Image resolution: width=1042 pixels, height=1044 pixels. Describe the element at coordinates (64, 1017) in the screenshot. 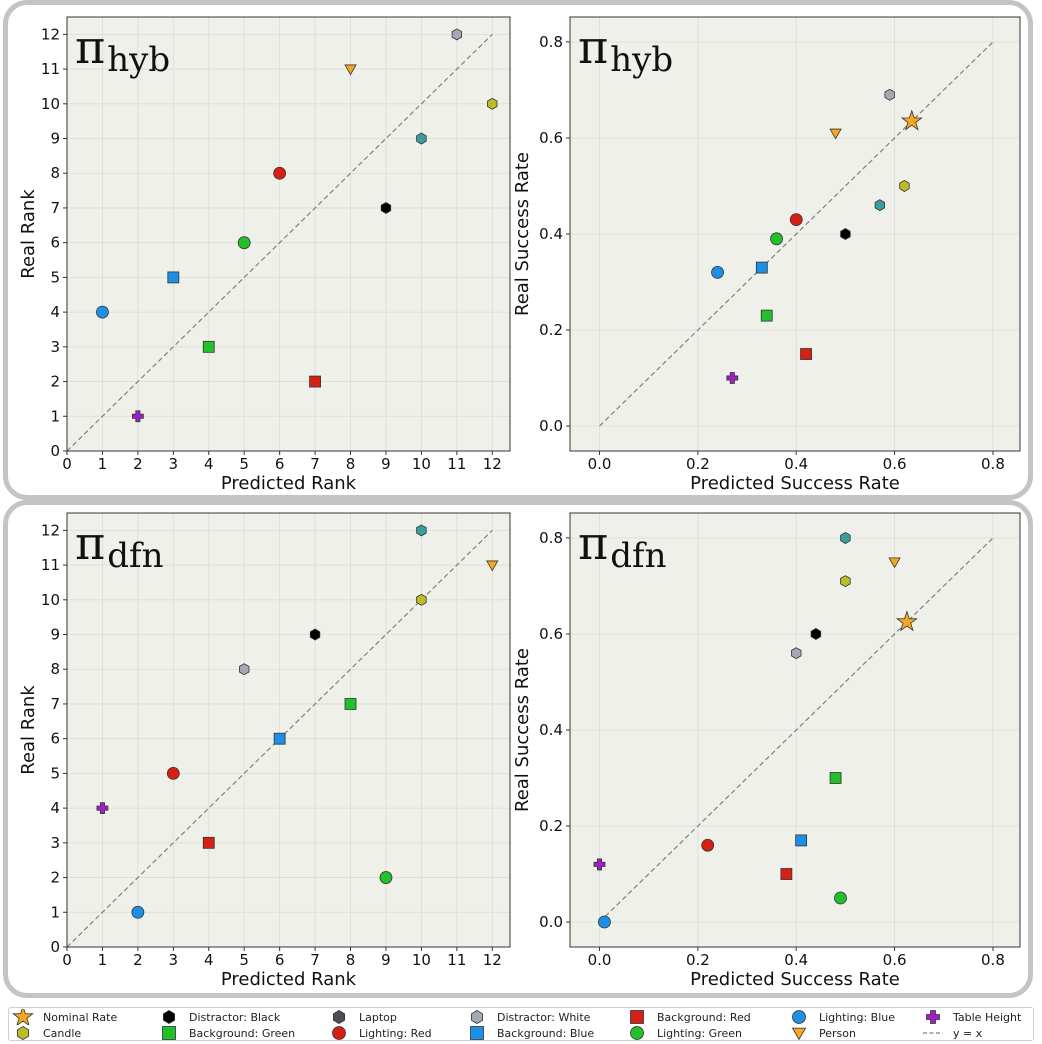

I see `legend-item-nominal-rate: Nominal Rate` at that location.